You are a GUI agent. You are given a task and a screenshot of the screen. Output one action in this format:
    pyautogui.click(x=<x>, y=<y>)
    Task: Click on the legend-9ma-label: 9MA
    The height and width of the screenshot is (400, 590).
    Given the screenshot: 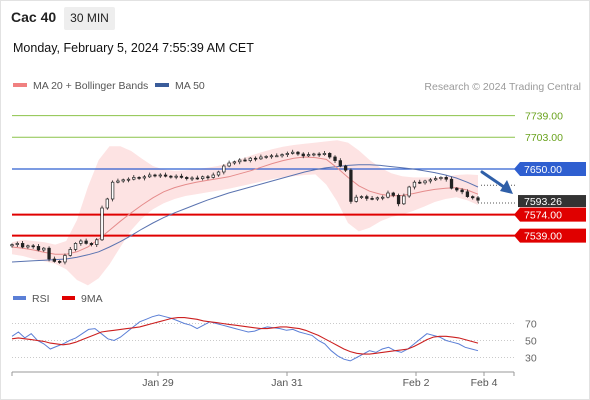 What is the action you would take?
    pyautogui.click(x=92, y=299)
    